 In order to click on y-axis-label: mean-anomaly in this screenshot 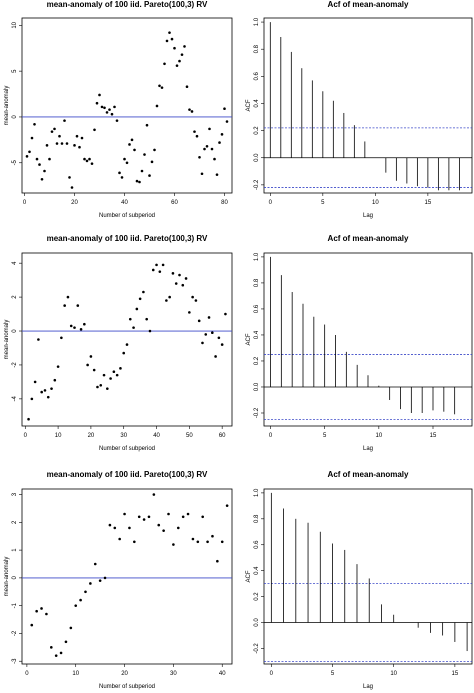, I will do `click(7, 340)`.